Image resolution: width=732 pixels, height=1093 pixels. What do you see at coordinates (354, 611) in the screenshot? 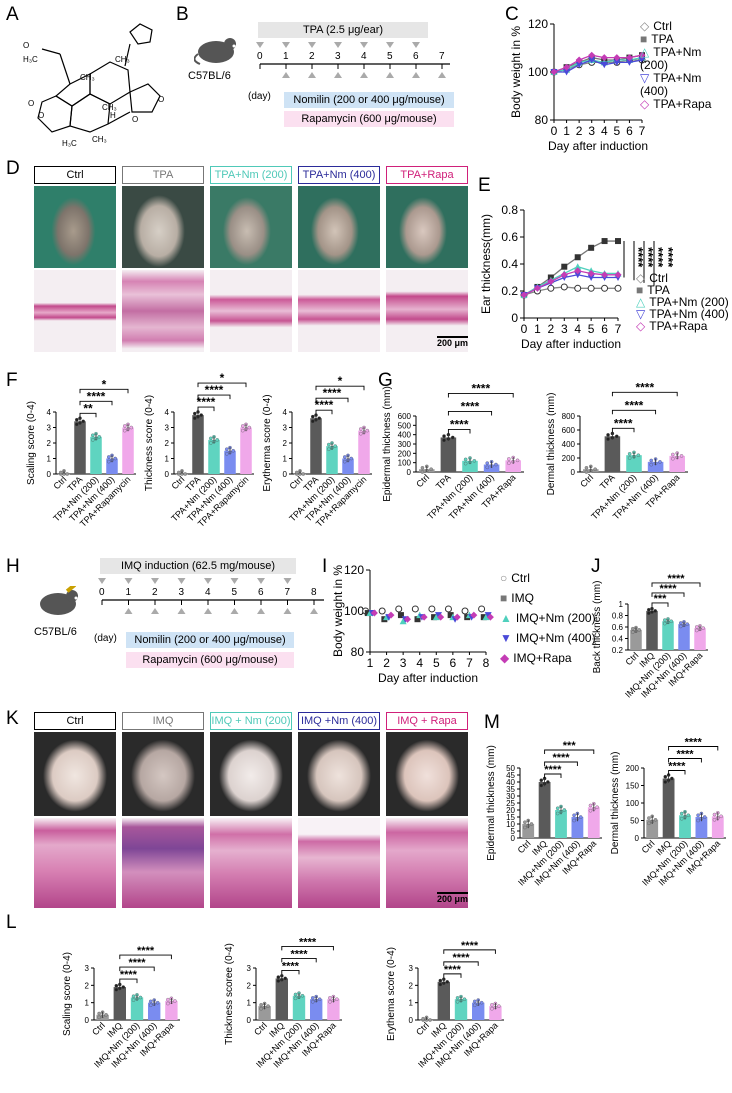
I see `y-tick-label: 100` at bounding box center [354, 611].